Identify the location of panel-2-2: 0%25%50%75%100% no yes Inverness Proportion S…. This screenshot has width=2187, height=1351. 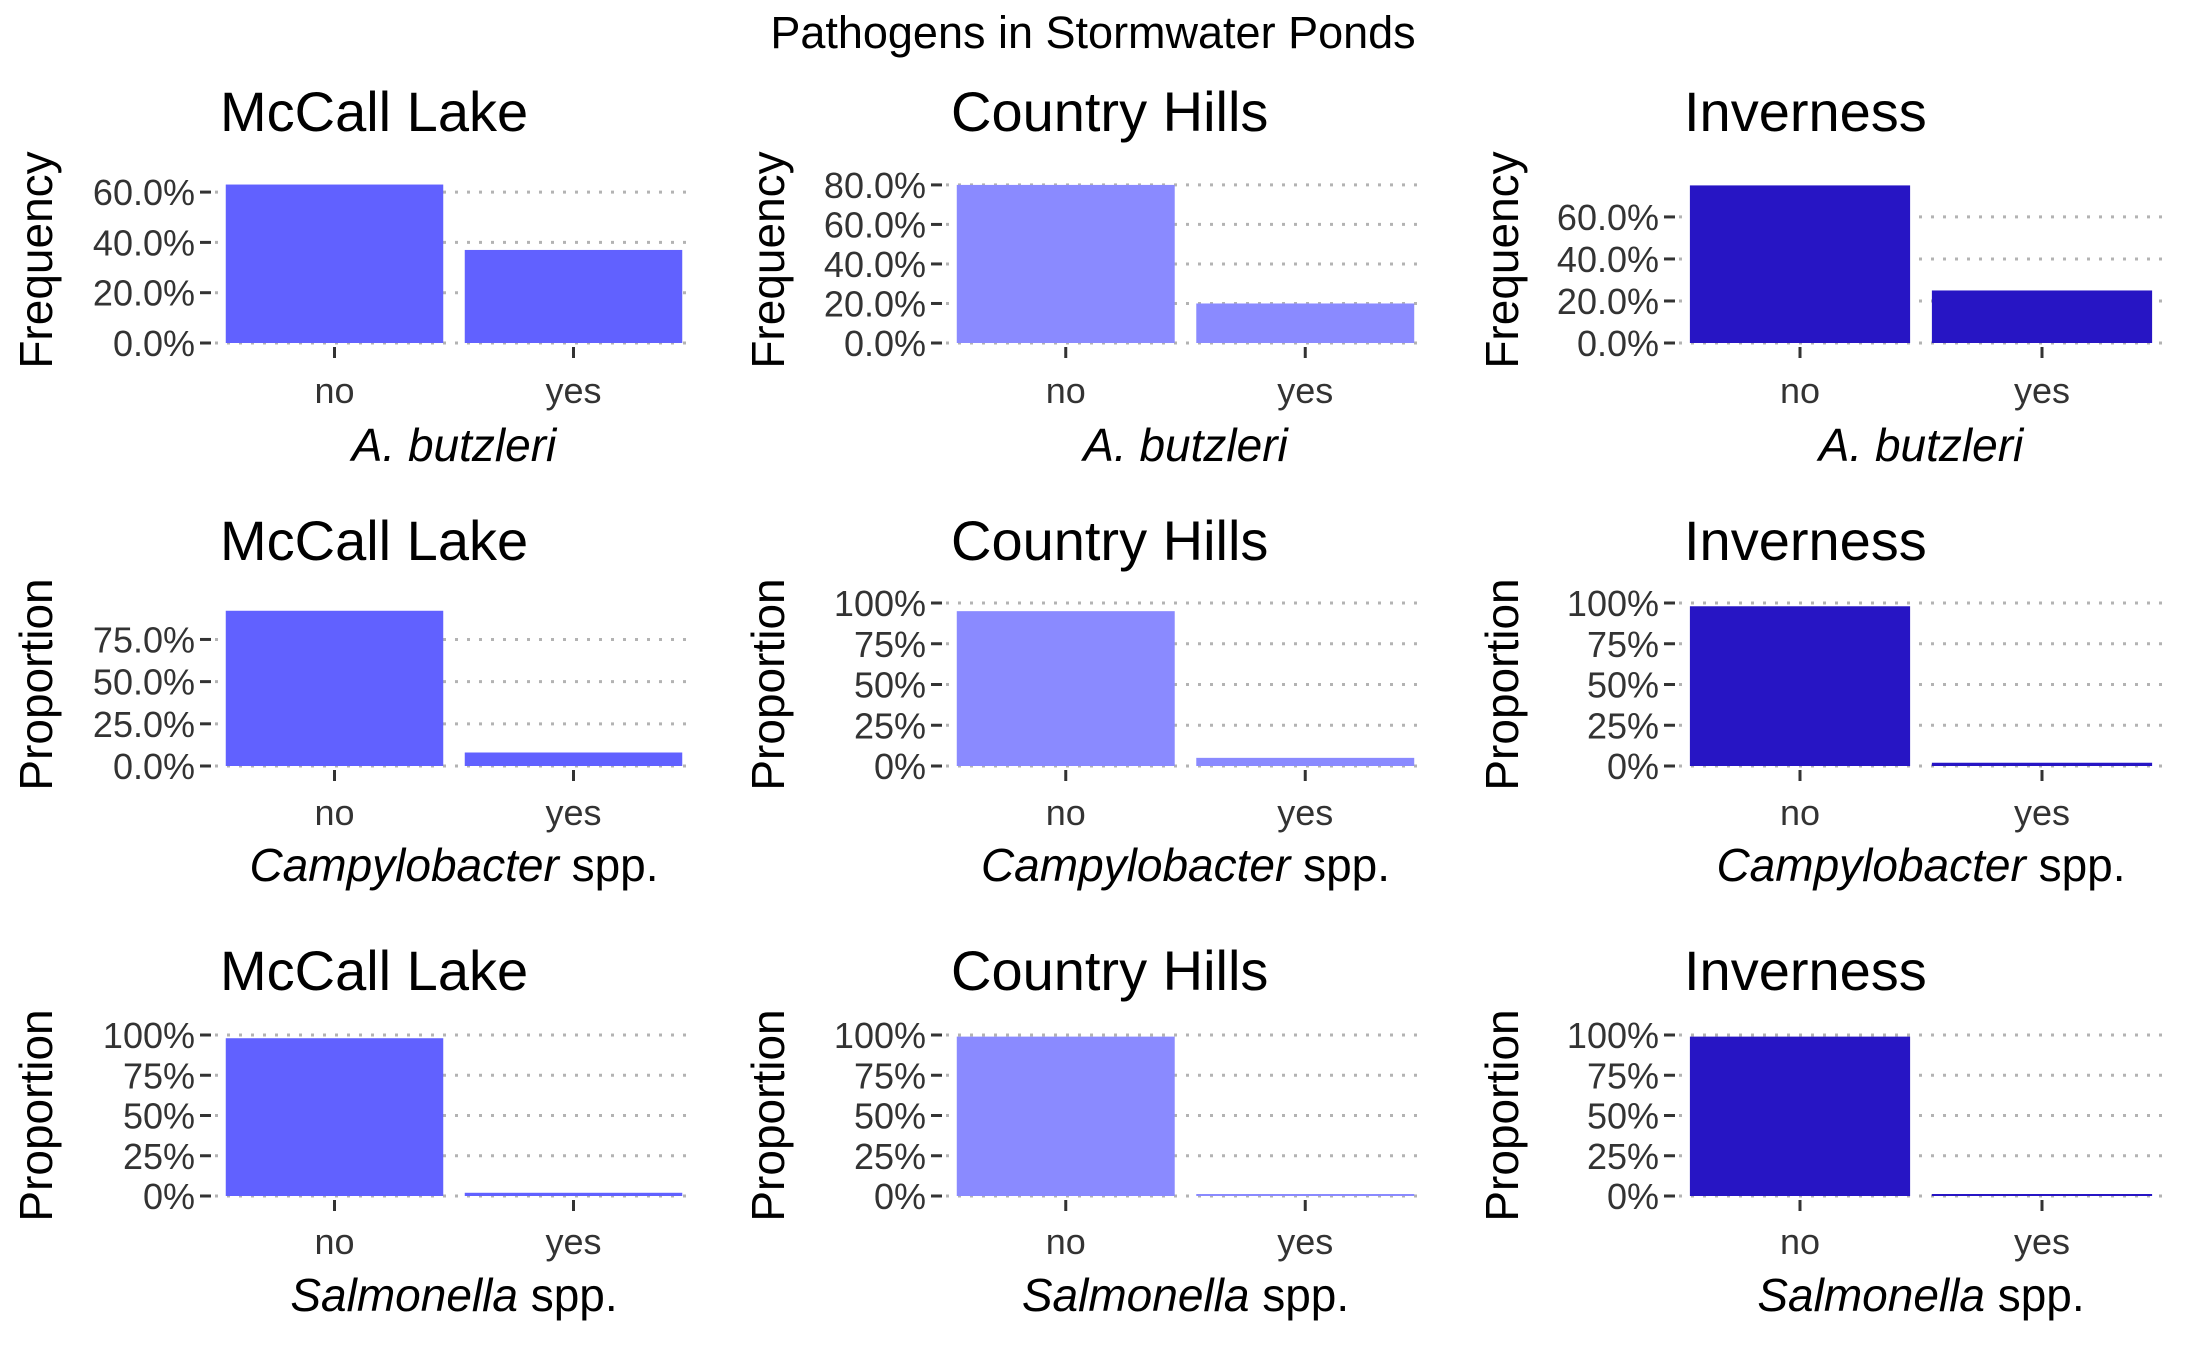
(1819, 1130).